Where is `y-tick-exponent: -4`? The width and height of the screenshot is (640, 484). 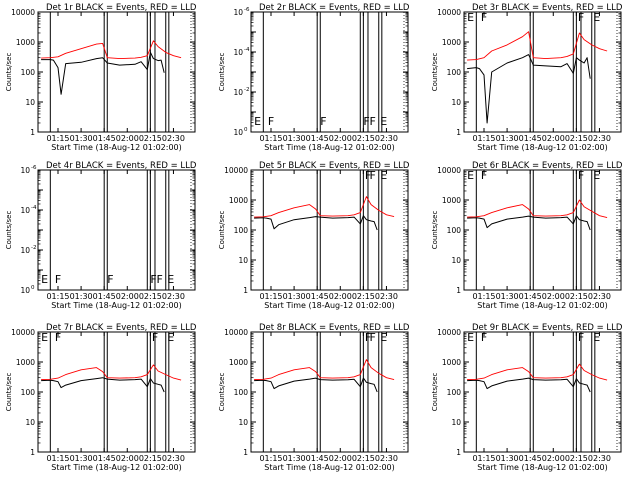
y-tick-exponent: -4 is located at coordinates (34, 208).